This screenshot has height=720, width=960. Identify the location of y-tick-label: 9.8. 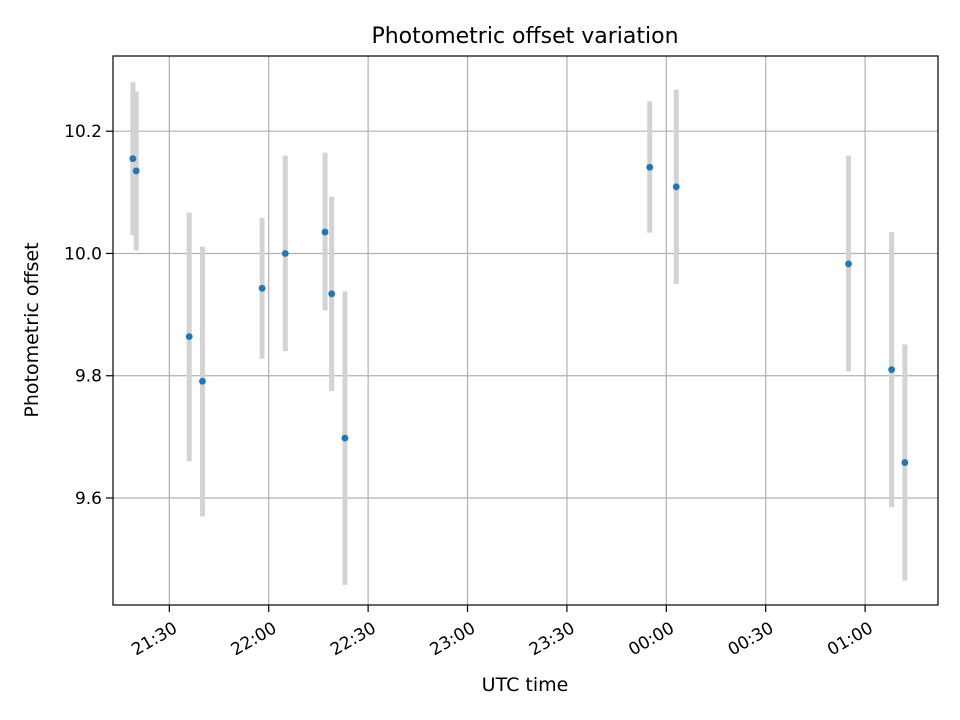
(88, 377).